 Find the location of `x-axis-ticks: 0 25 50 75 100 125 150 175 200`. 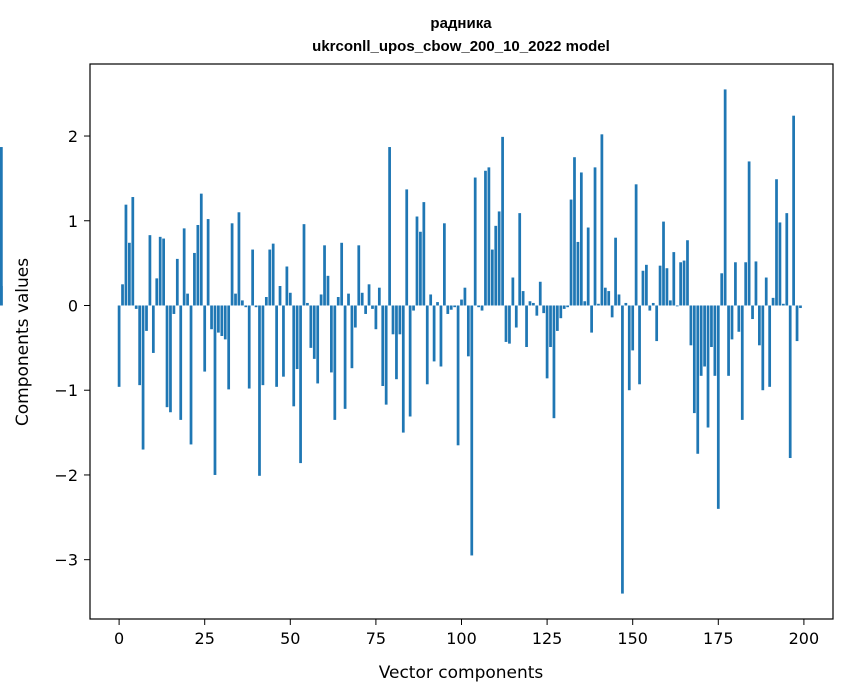

x-axis-ticks: 0 25 50 75 100 125 150 175 200 is located at coordinates (466, 633).